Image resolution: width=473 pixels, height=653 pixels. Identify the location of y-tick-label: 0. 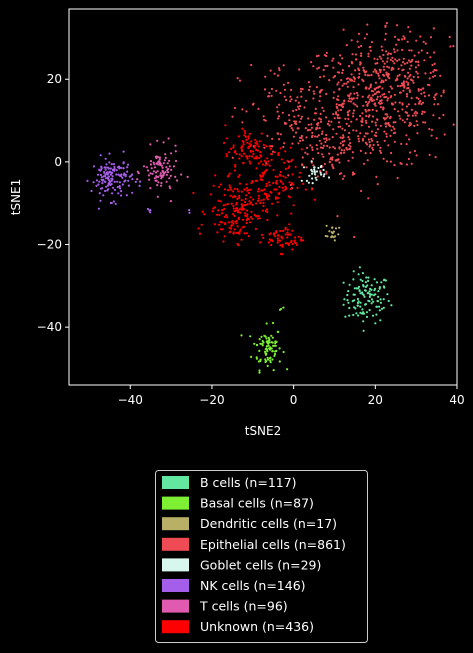
(58, 162).